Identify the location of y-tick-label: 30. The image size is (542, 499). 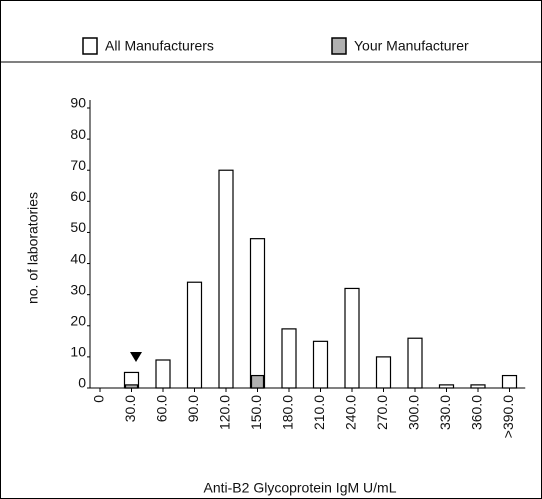
(78, 289).